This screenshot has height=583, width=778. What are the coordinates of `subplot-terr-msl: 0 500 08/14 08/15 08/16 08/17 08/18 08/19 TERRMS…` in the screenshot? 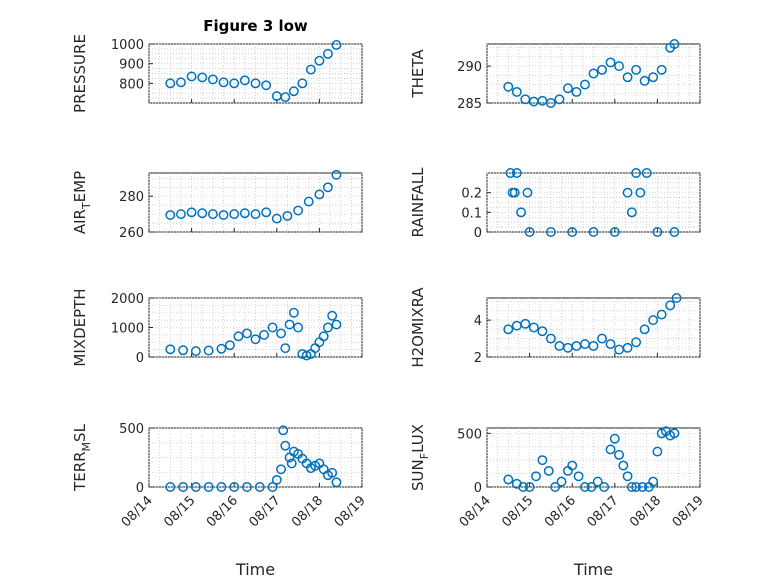 It's located at (220, 476).